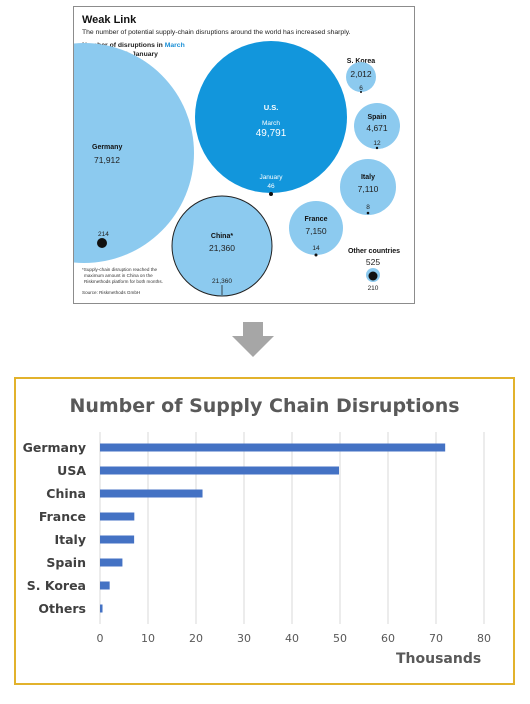 The height and width of the screenshot is (704, 530). What do you see at coordinates (271, 186) in the screenshot?
I see `us-january: 46` at bounding box center [271, 186].